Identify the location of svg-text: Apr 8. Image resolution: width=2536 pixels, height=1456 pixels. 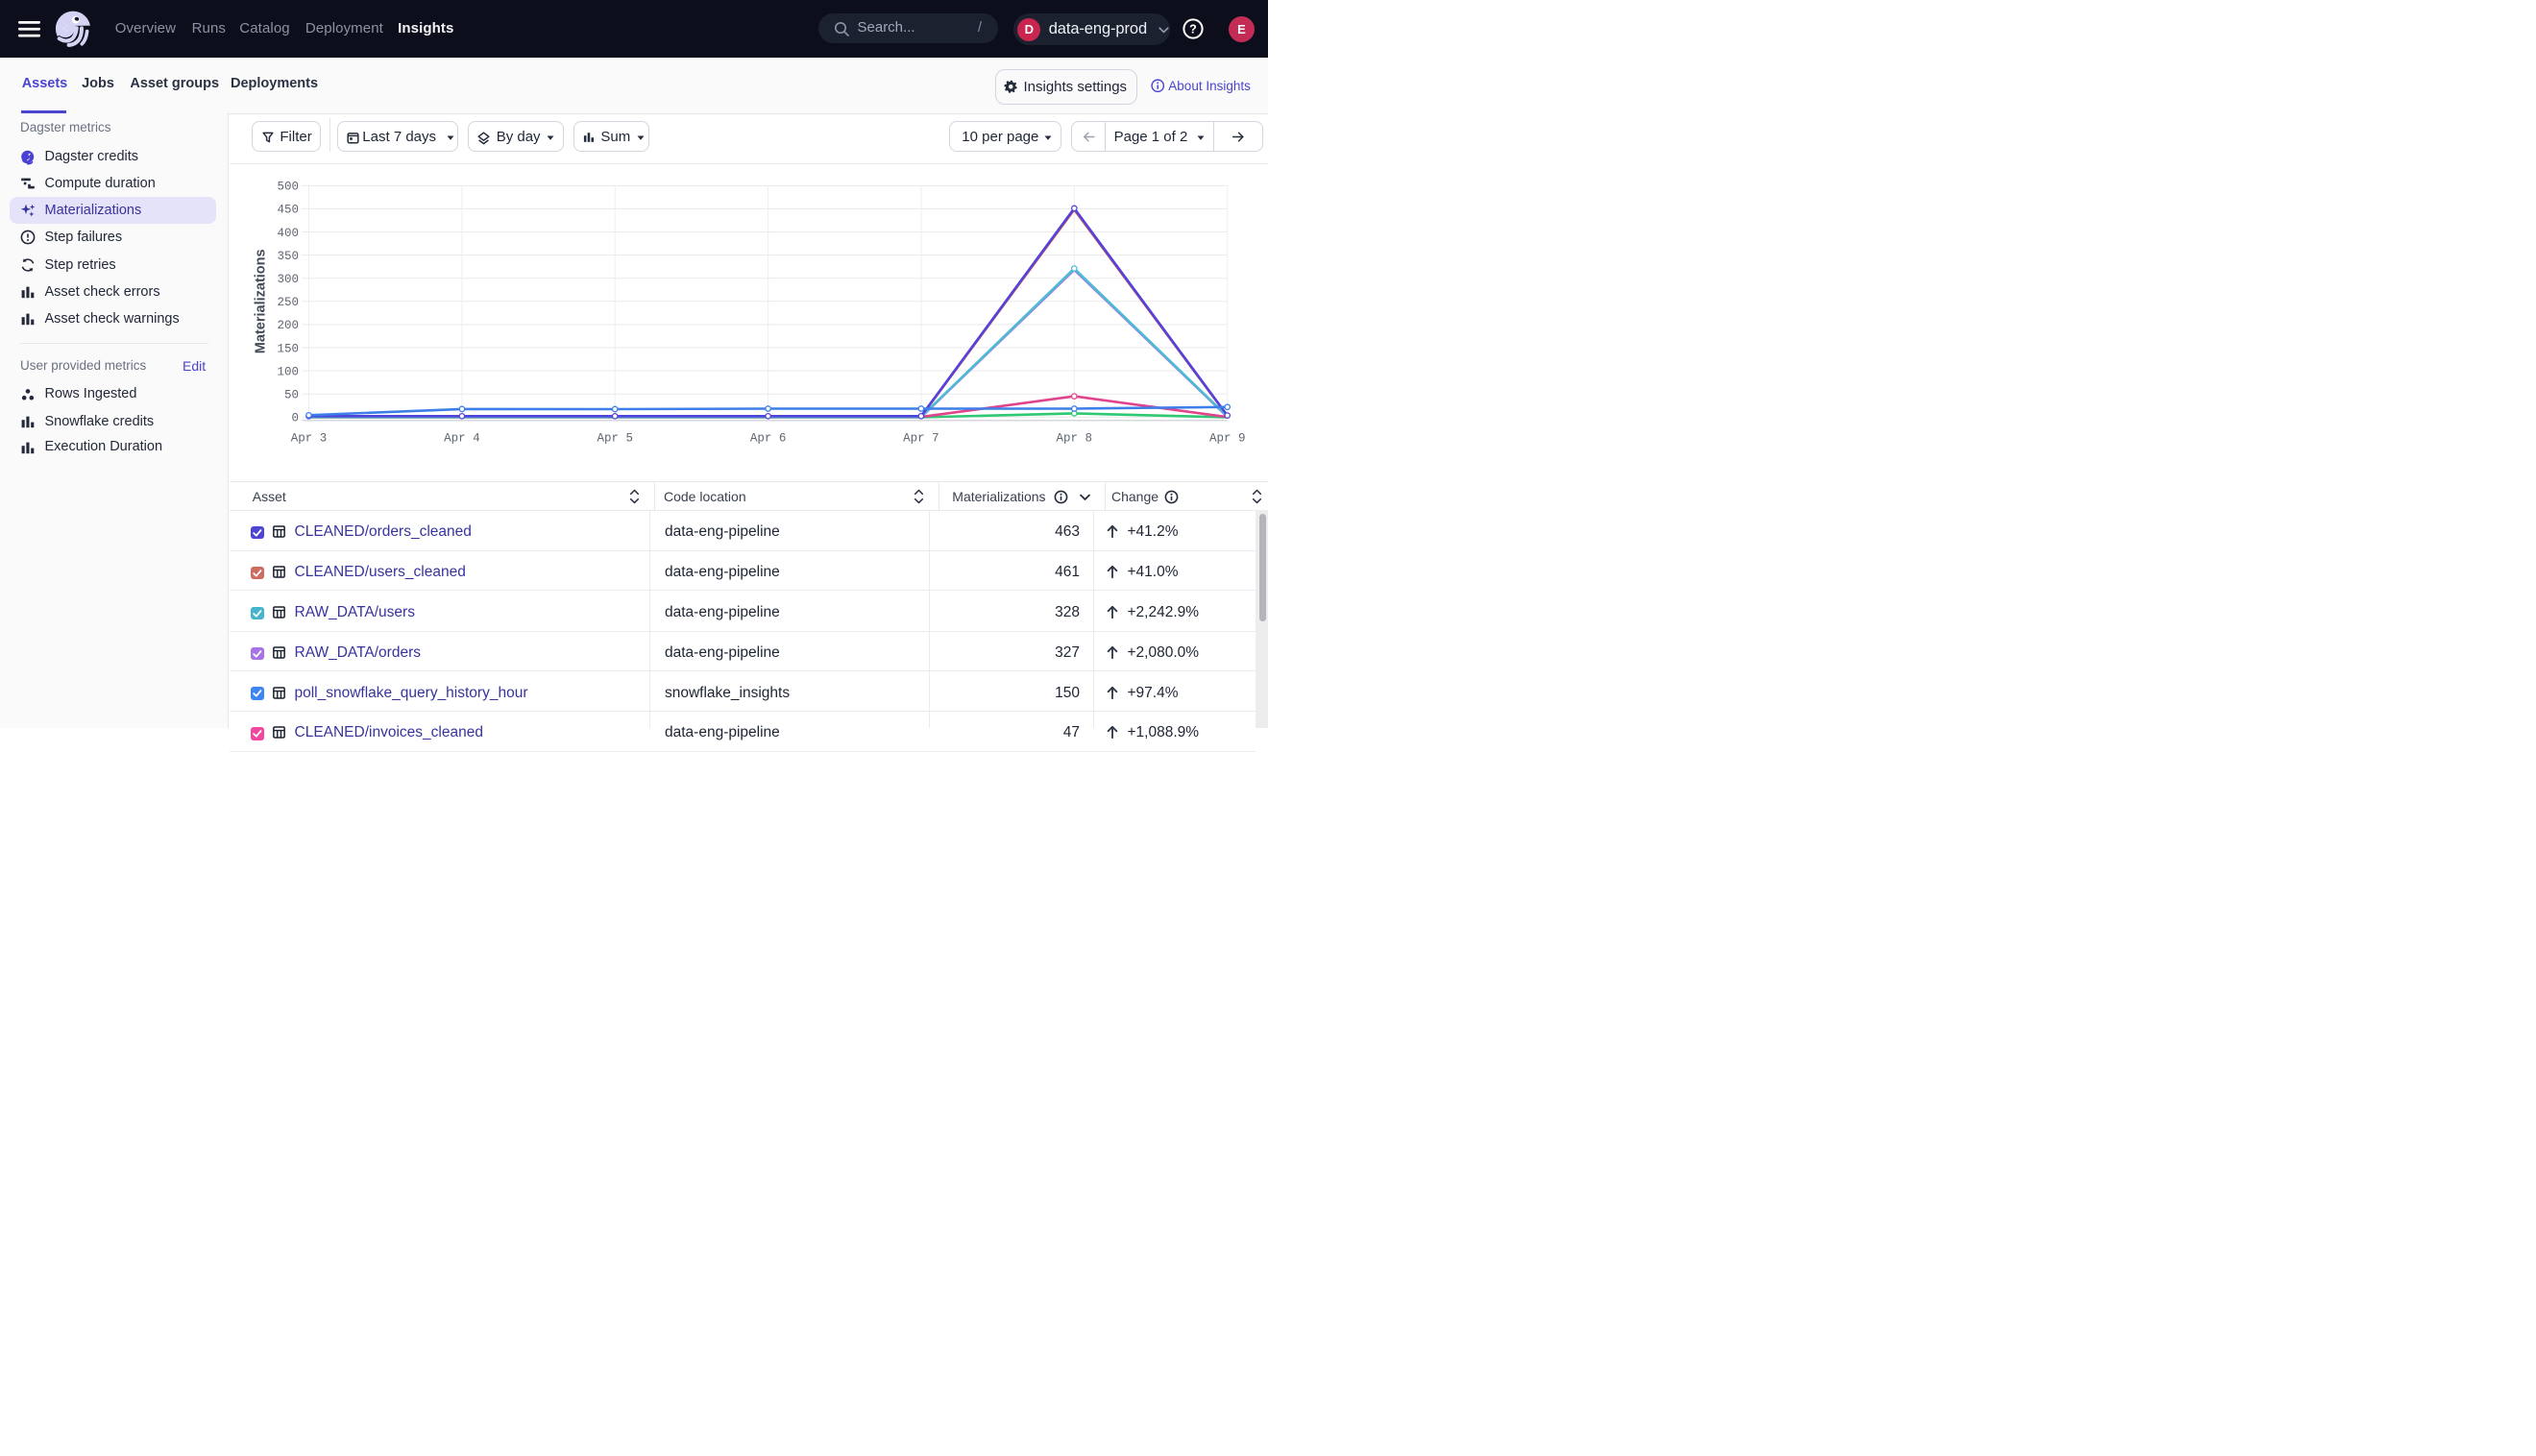
(1075, 439).